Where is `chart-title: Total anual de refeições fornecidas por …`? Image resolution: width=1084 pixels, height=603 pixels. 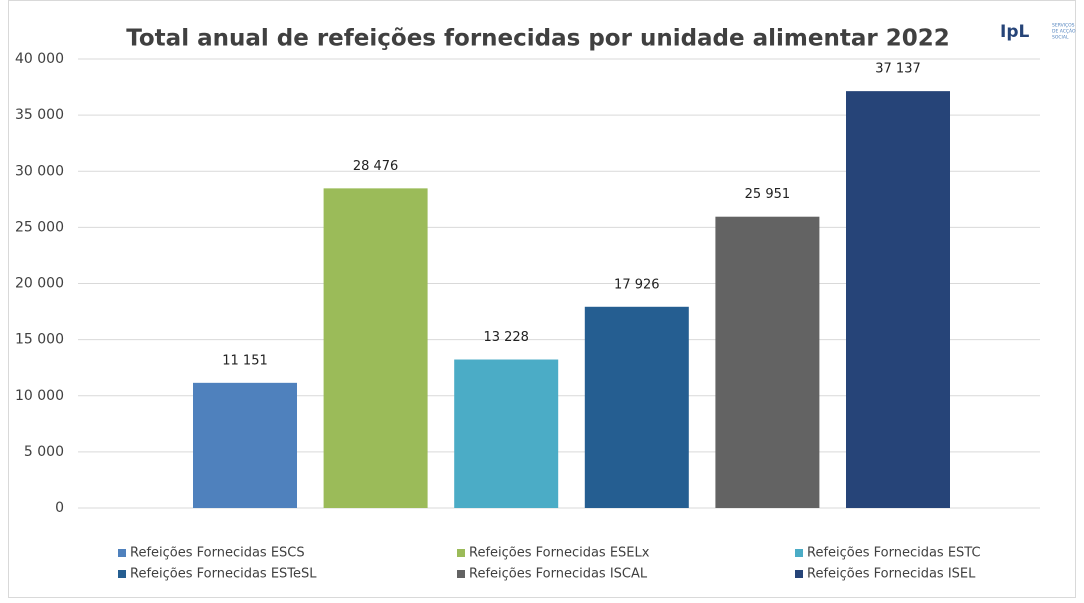
chart-title: Total anual de refeições fornecidas por … is located at coordinates (538, 39).